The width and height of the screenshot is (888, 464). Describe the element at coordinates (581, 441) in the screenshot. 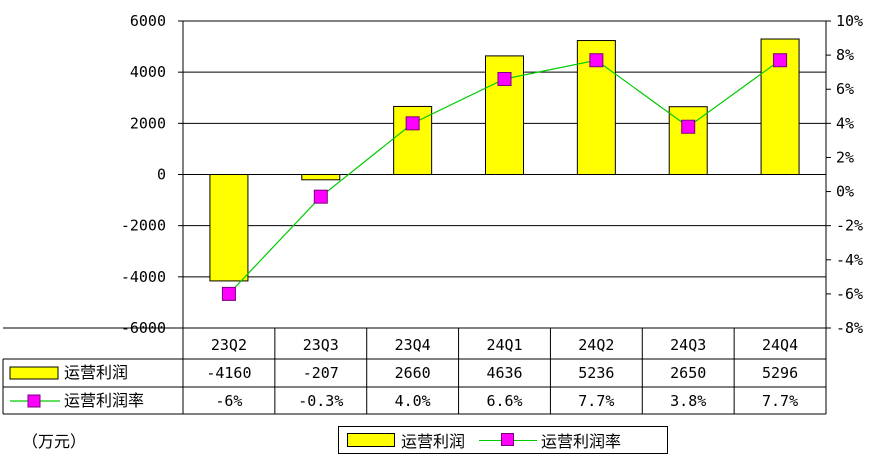

I see `legend-line-label: 运营利润率` at that location.